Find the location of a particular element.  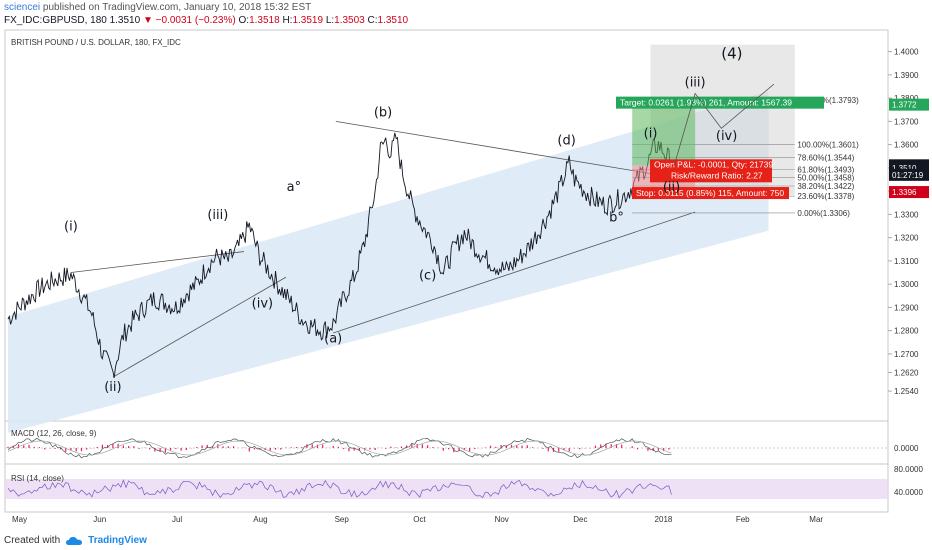

time-axis: May Jun Jul Aug Sep Oct Nov Dec 2018 Feb Mar is located at coordinates (417, 519).